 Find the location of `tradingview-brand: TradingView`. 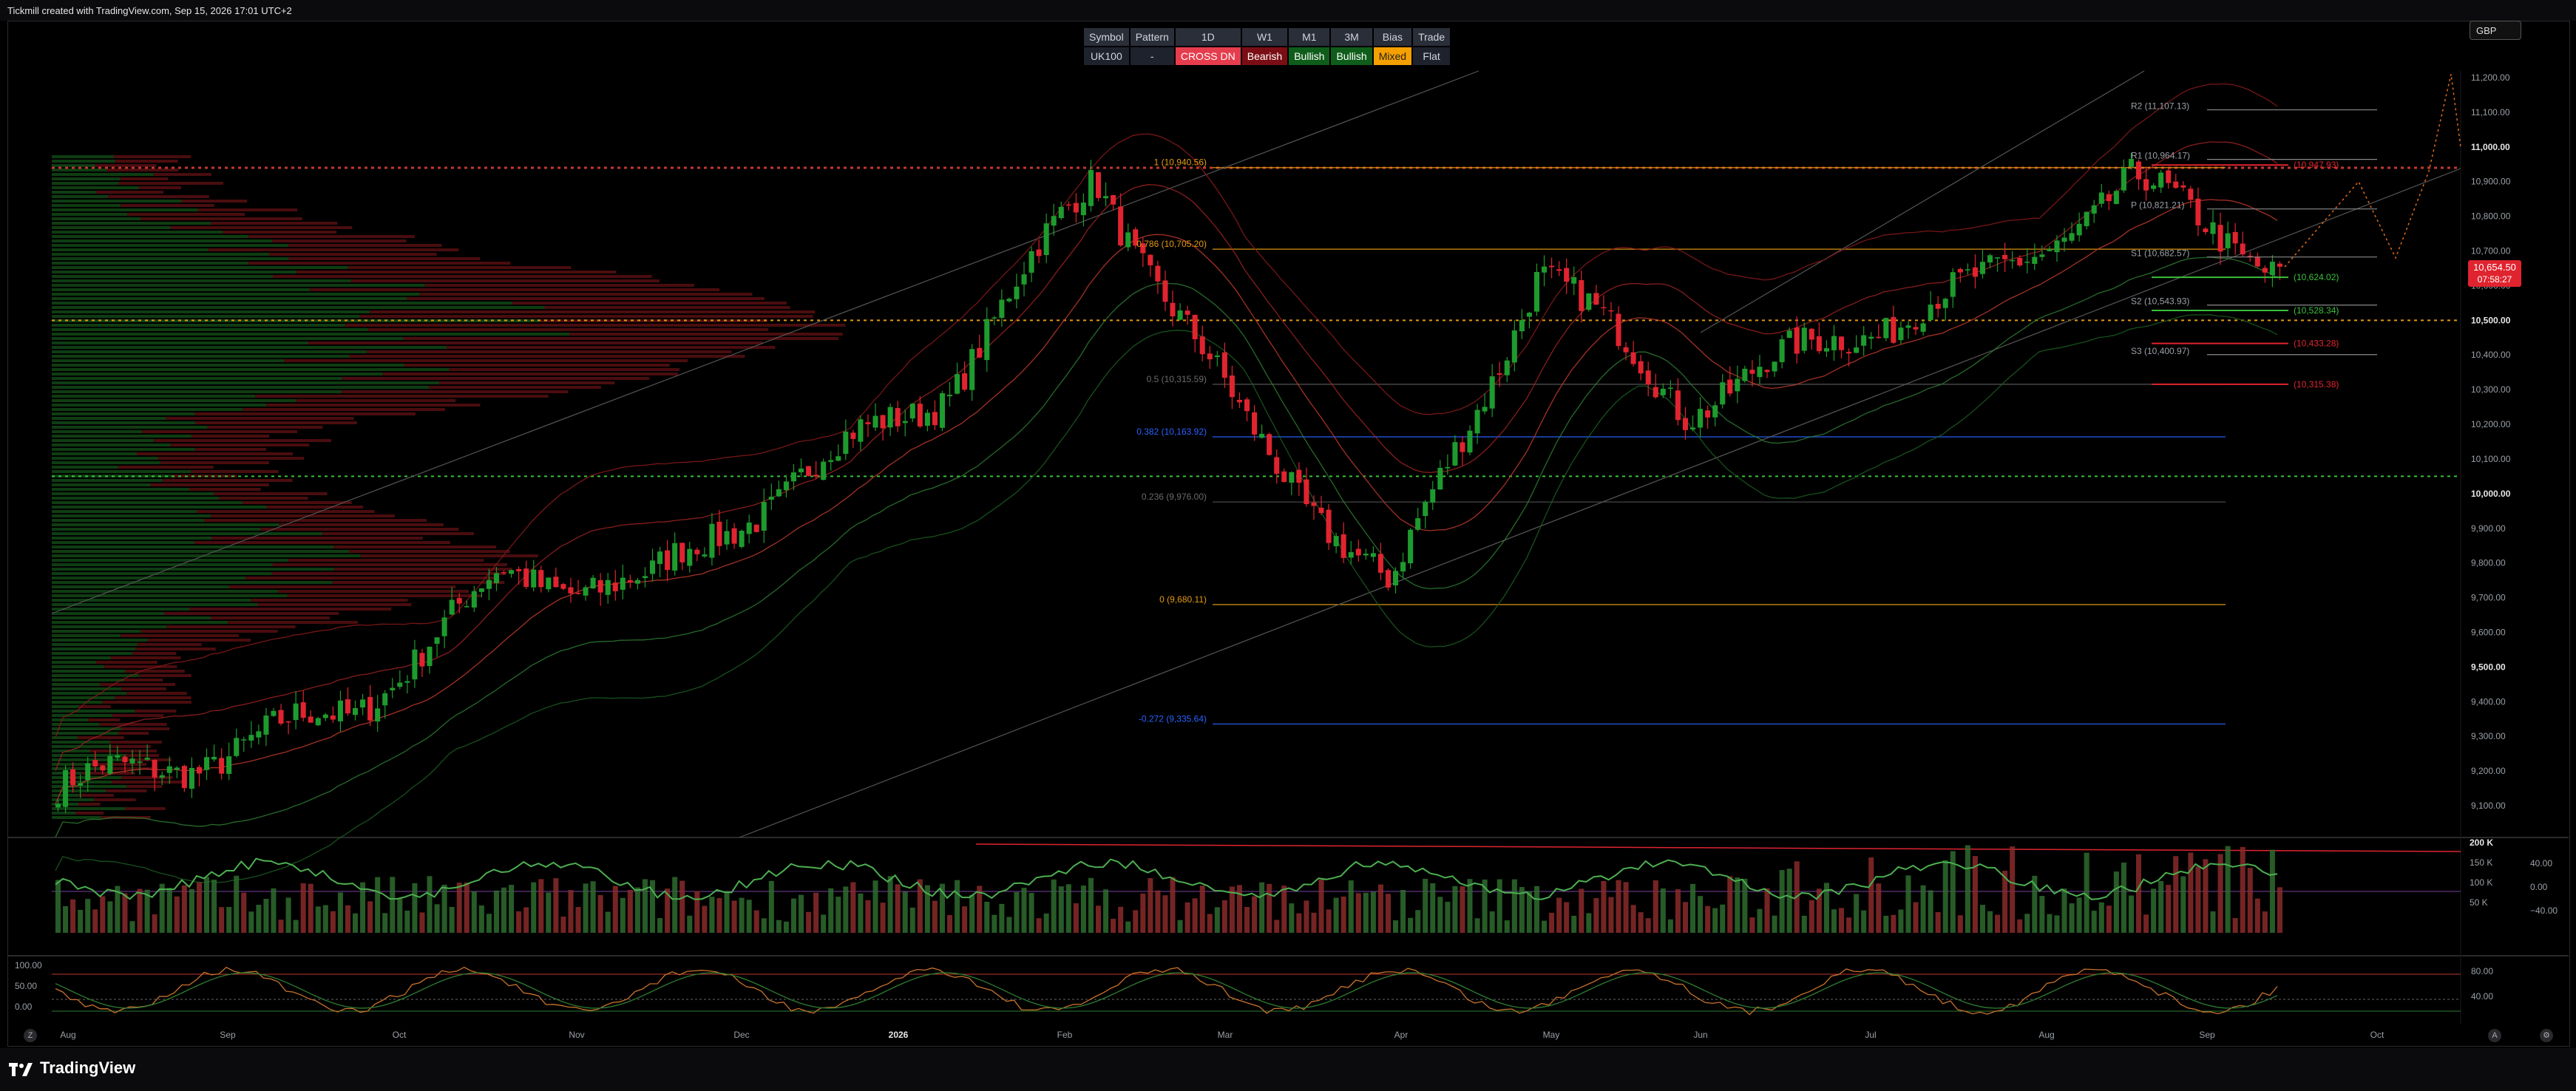

tradingview-brand: TradingView is located at coordinates (72, 1068).